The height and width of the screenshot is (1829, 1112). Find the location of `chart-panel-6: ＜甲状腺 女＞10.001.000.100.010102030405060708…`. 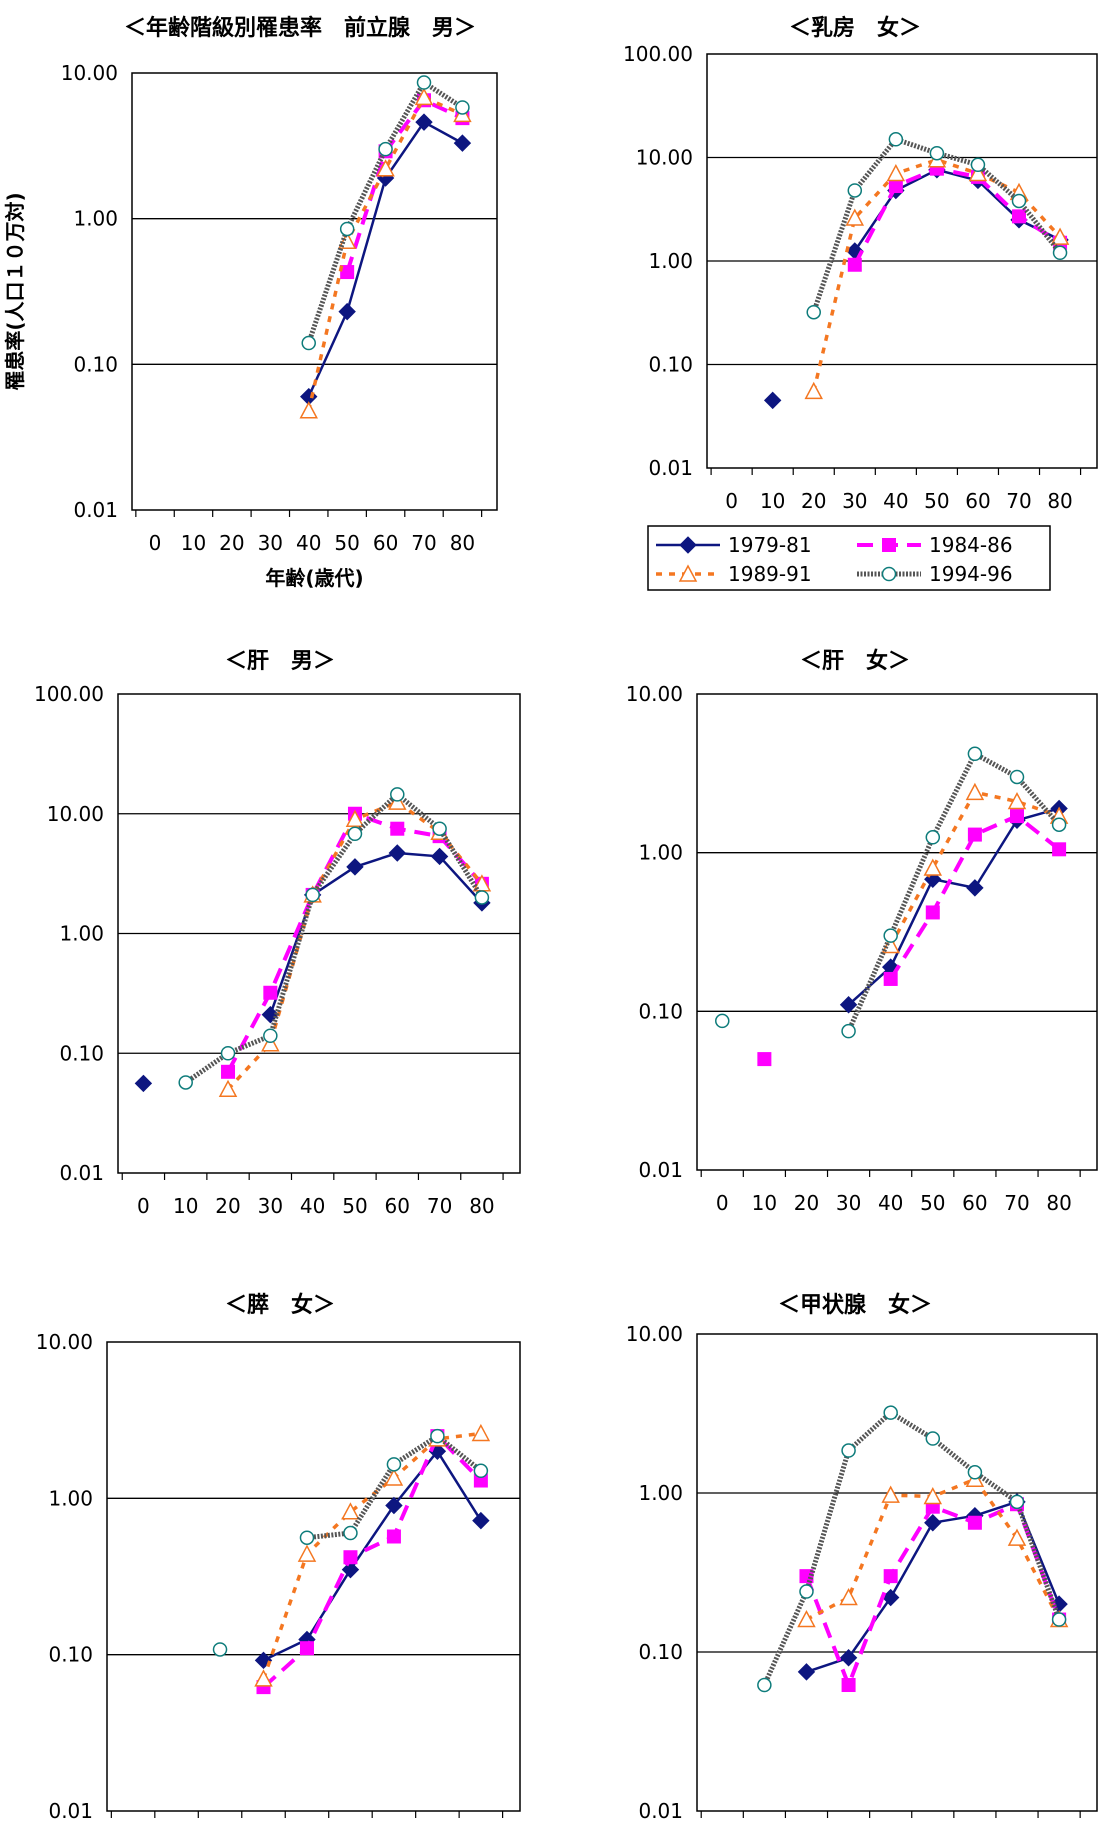

chart-panel-6: ＜甲状腺 女＞10.001.000.100.010102030405060708… is located at coordinates (862, 1557).